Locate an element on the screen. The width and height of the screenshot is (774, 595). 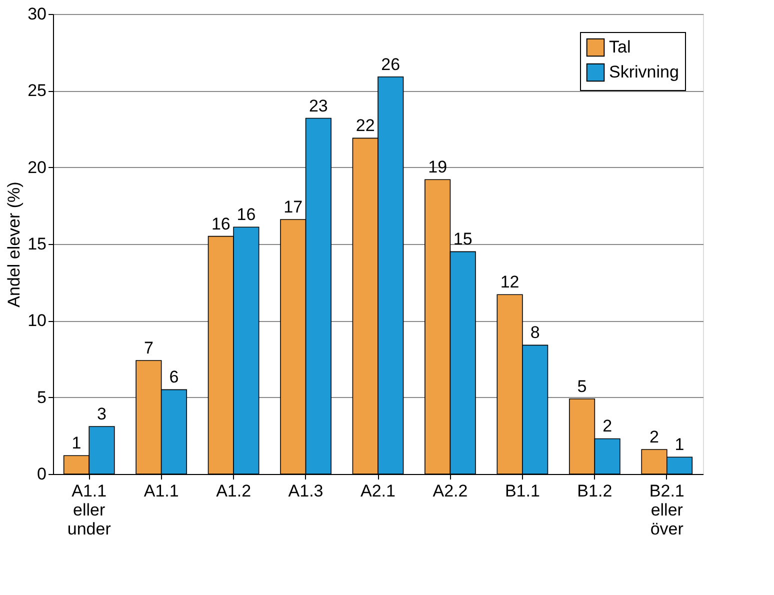
data-label: 7 is located at coordinates (149, 348).